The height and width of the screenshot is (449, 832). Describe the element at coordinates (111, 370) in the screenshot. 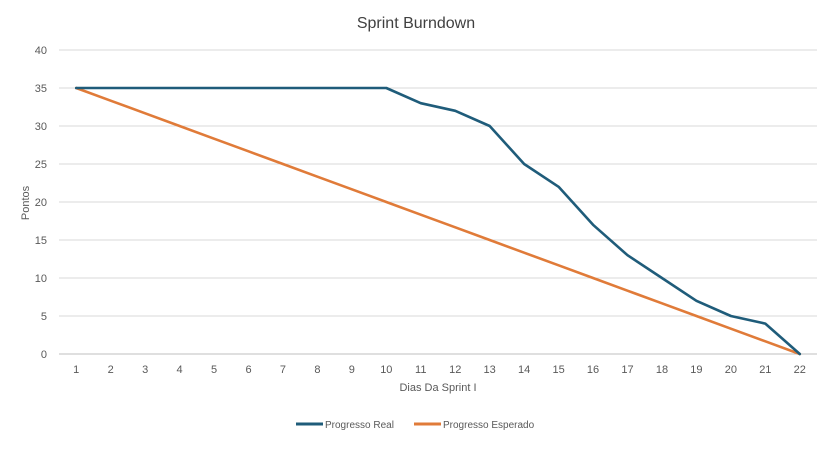

I see `x-tick-label: 2` at that location.